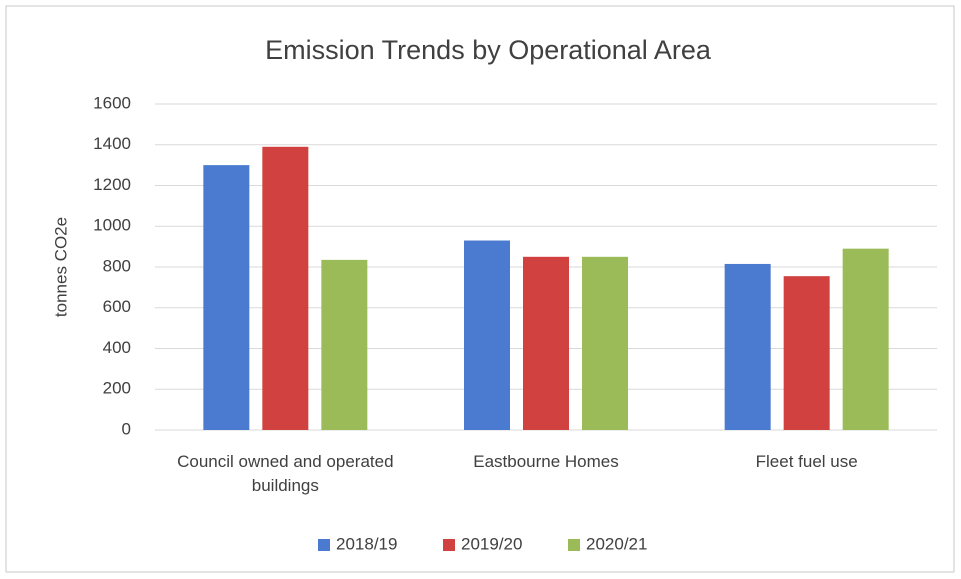 This screenshot has width=961, height=579. Describe the element at coordinates (112, 143) in the screenshot. I see `y-tick-label: 1400` at that location.